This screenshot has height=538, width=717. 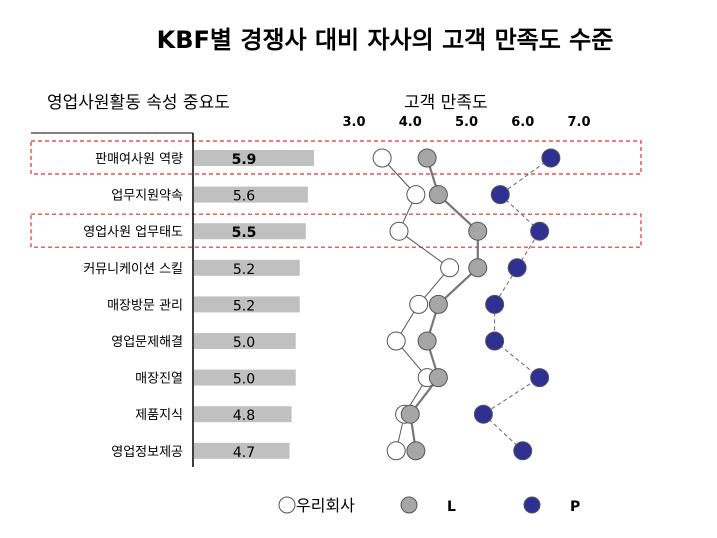 What do you see at coordinates (244, 453) in the screenshot?
I see `value-label: 4.7` at bounding box center [244, 453].